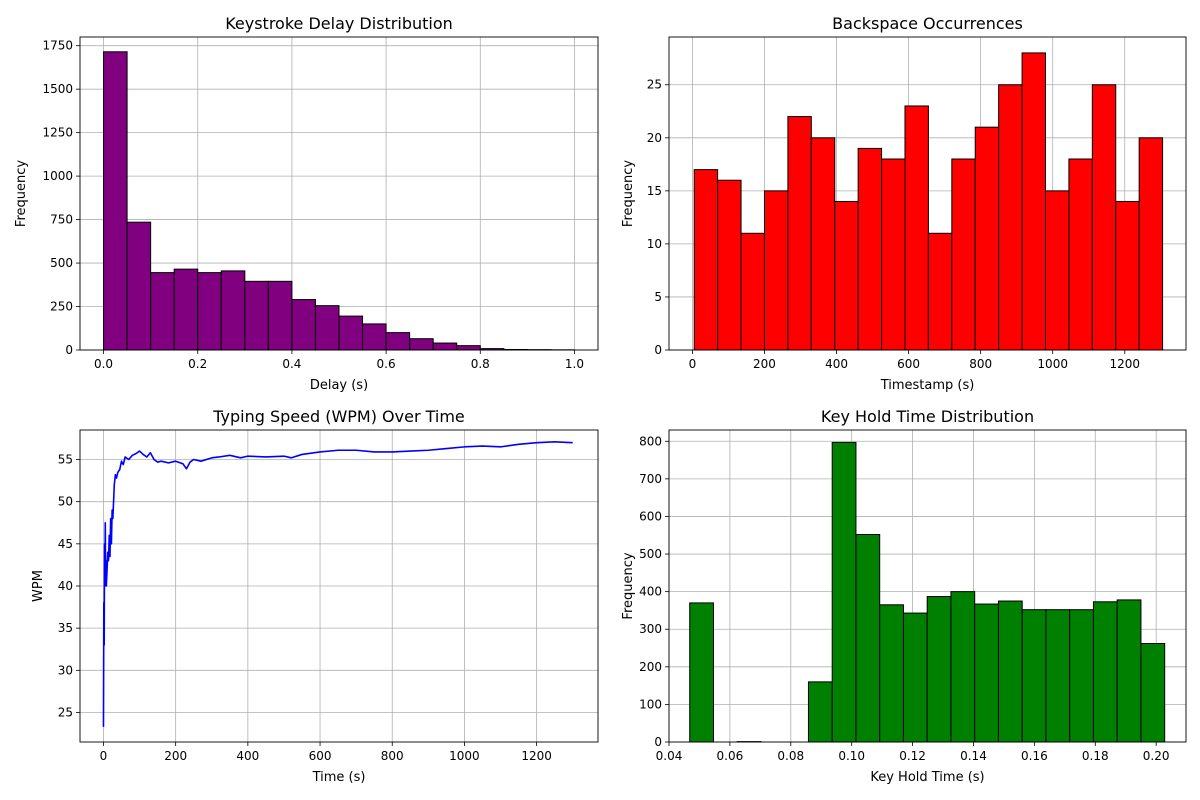 The width and height of the screenshot is (1200, 800). Describe the element at coordinates (57, 133) in the screenshot. I see `y-tick-label: 1250` at that location.